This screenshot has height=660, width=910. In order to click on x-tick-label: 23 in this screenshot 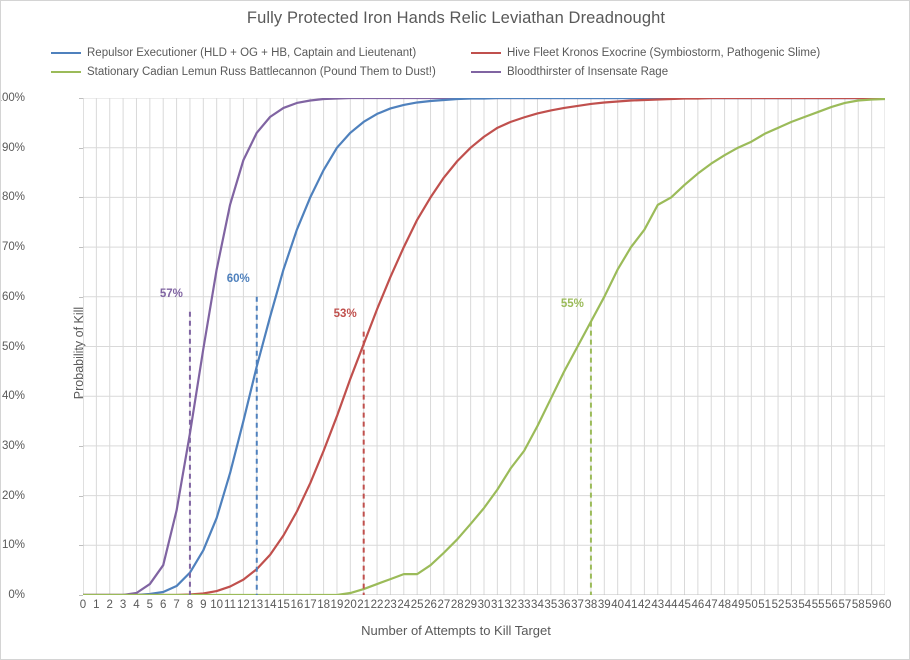, I will do `click(390, 605)`.